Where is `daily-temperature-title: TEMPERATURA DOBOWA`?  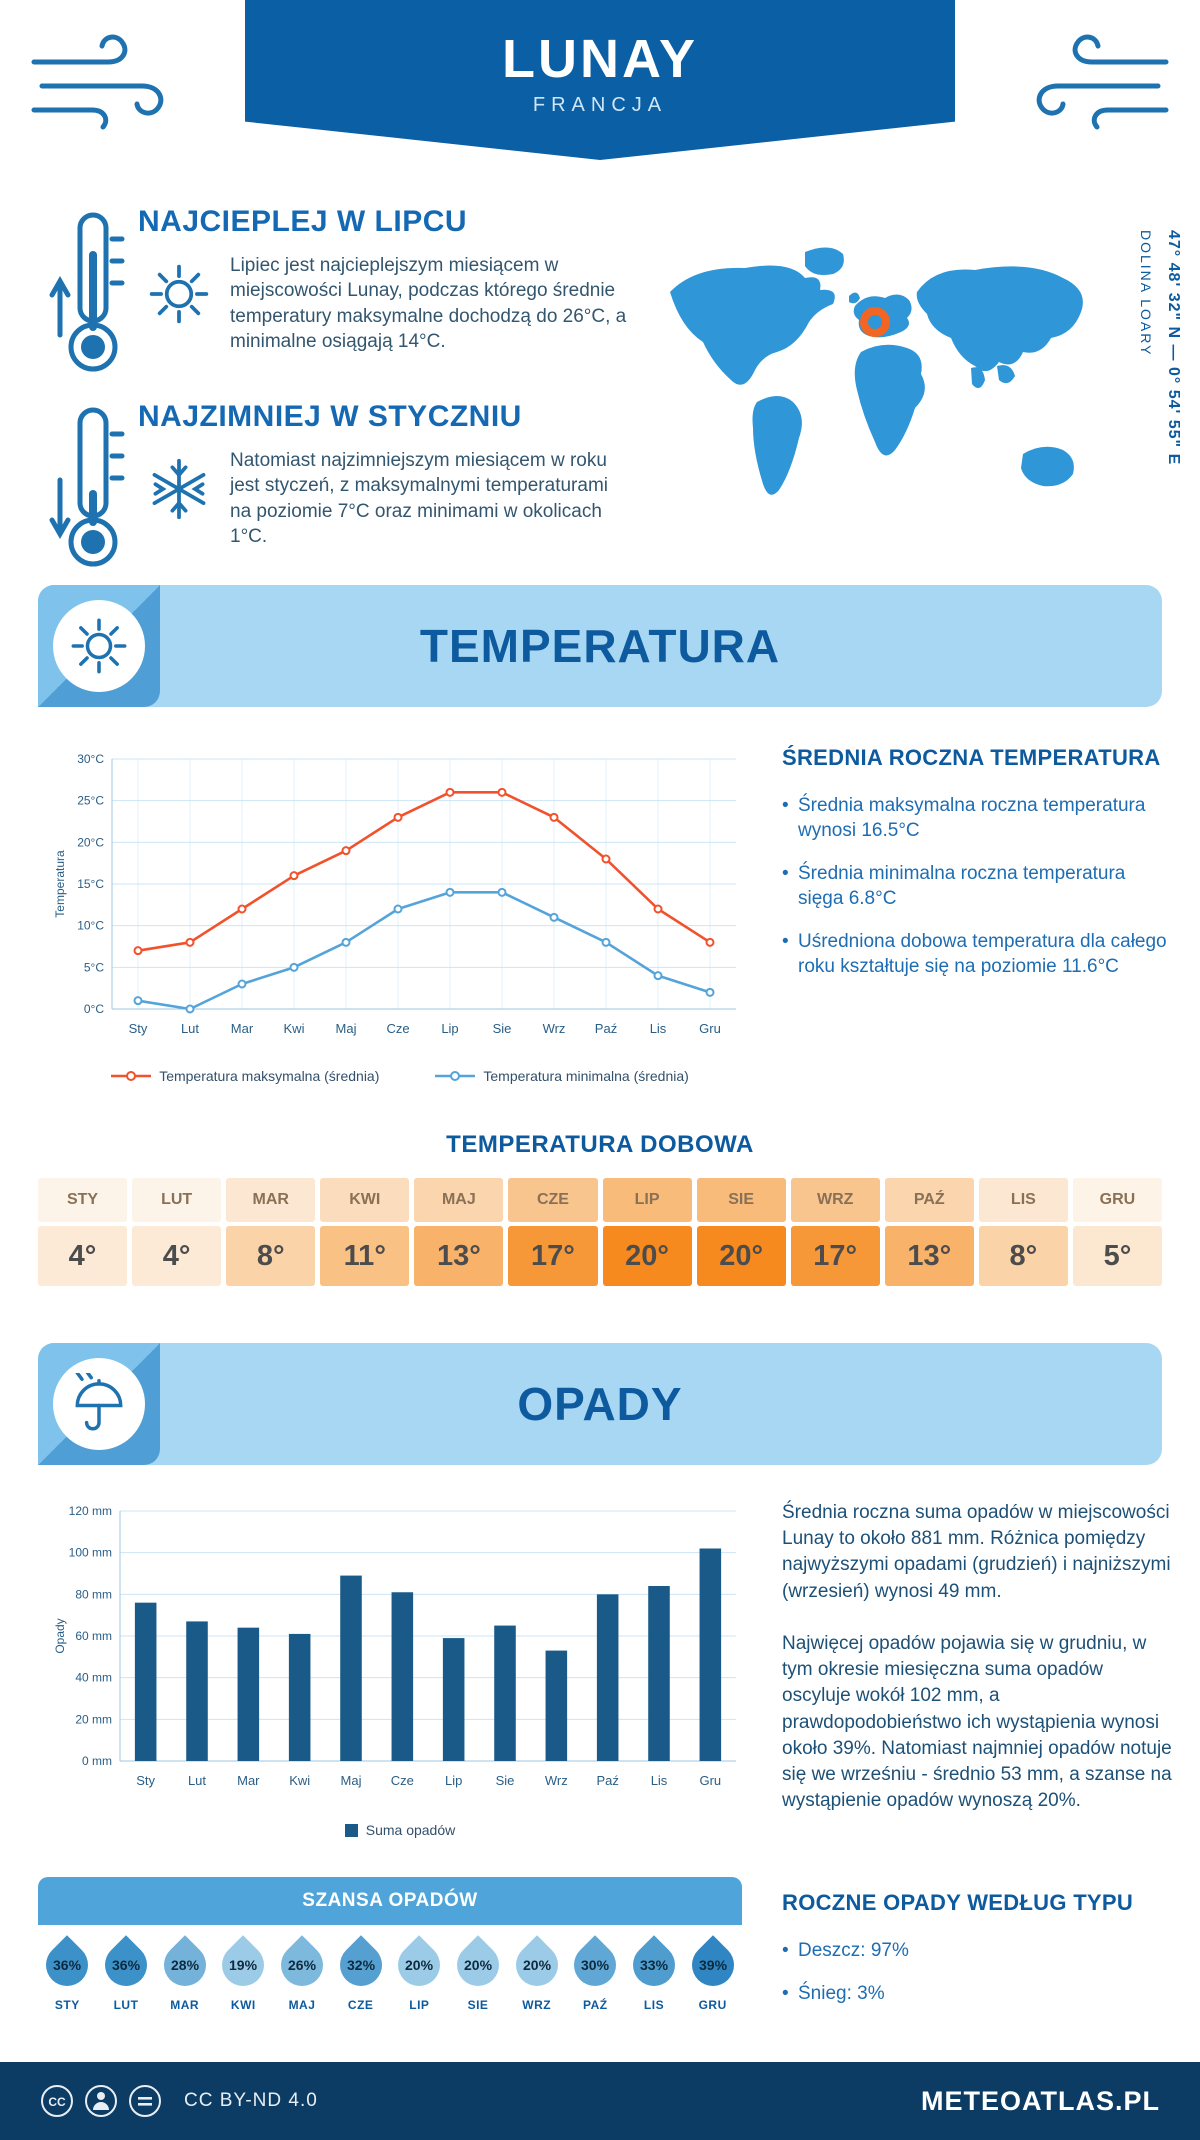
daily-temperature-title: TEMPERATURA DOBOWA is located at coordinates (600, 1144).